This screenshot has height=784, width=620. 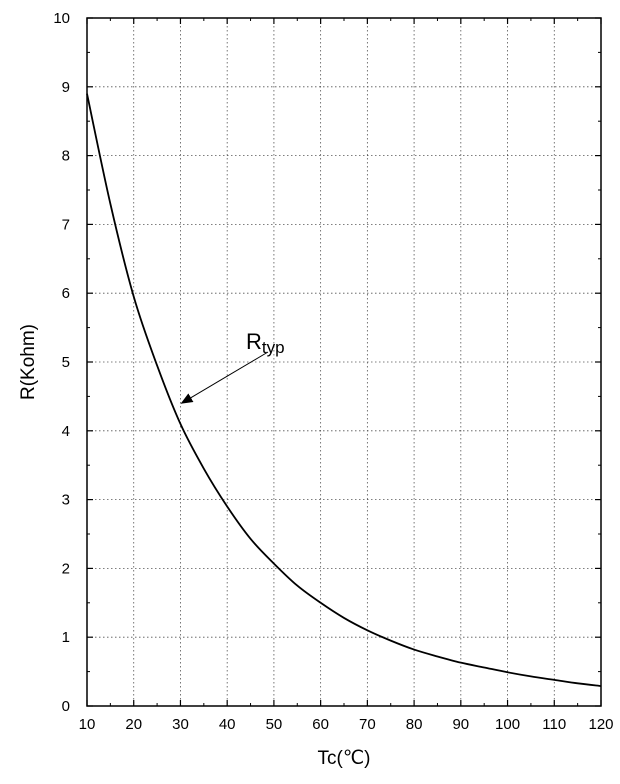 I want to click on y-tick-label: 4, so click(x=66, y=431).